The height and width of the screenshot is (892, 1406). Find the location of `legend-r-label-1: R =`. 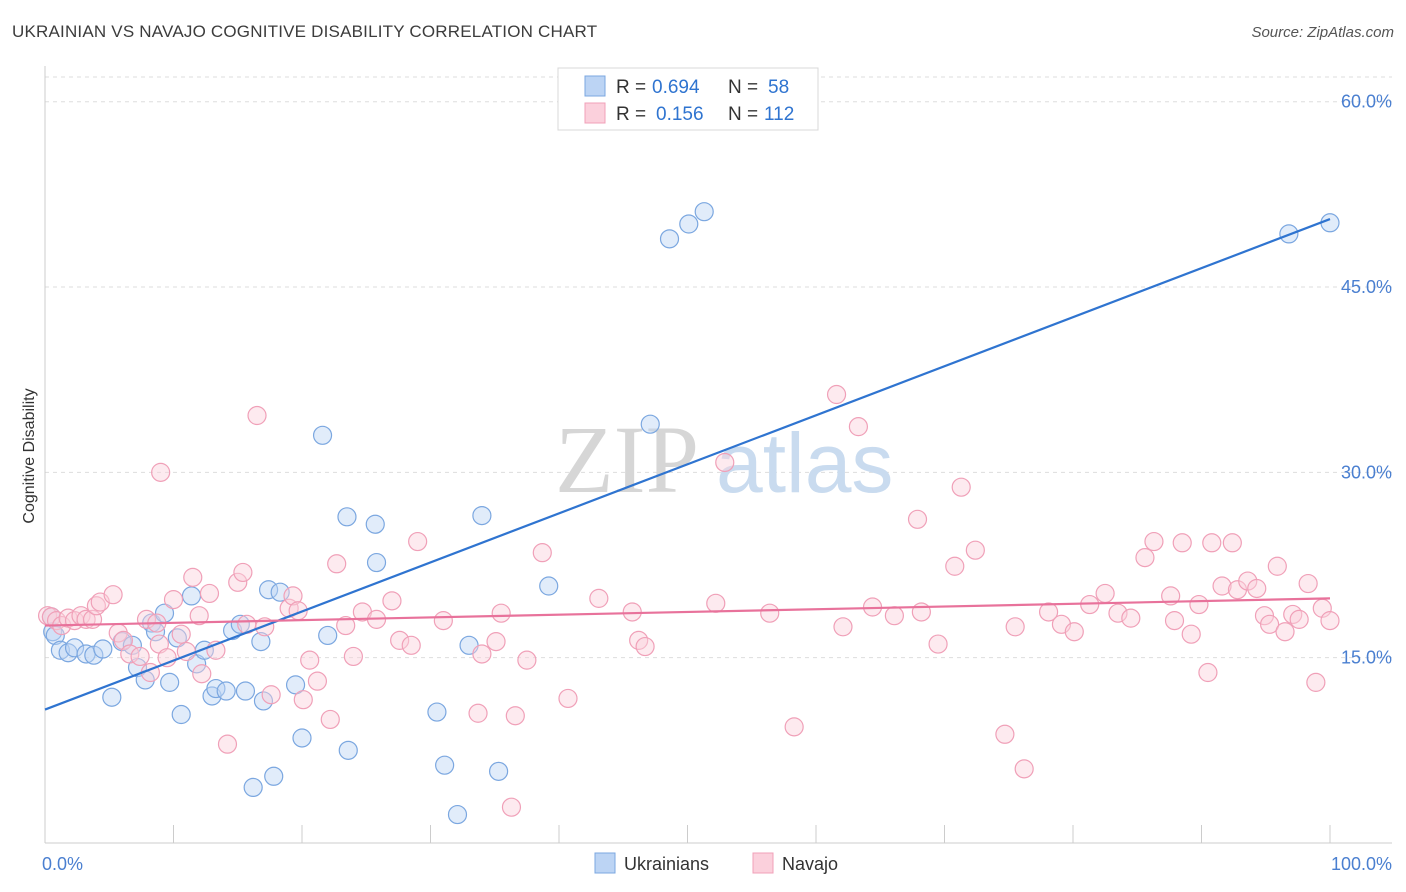

legend-r-label-1: R = is located at coordinates (631, 87).